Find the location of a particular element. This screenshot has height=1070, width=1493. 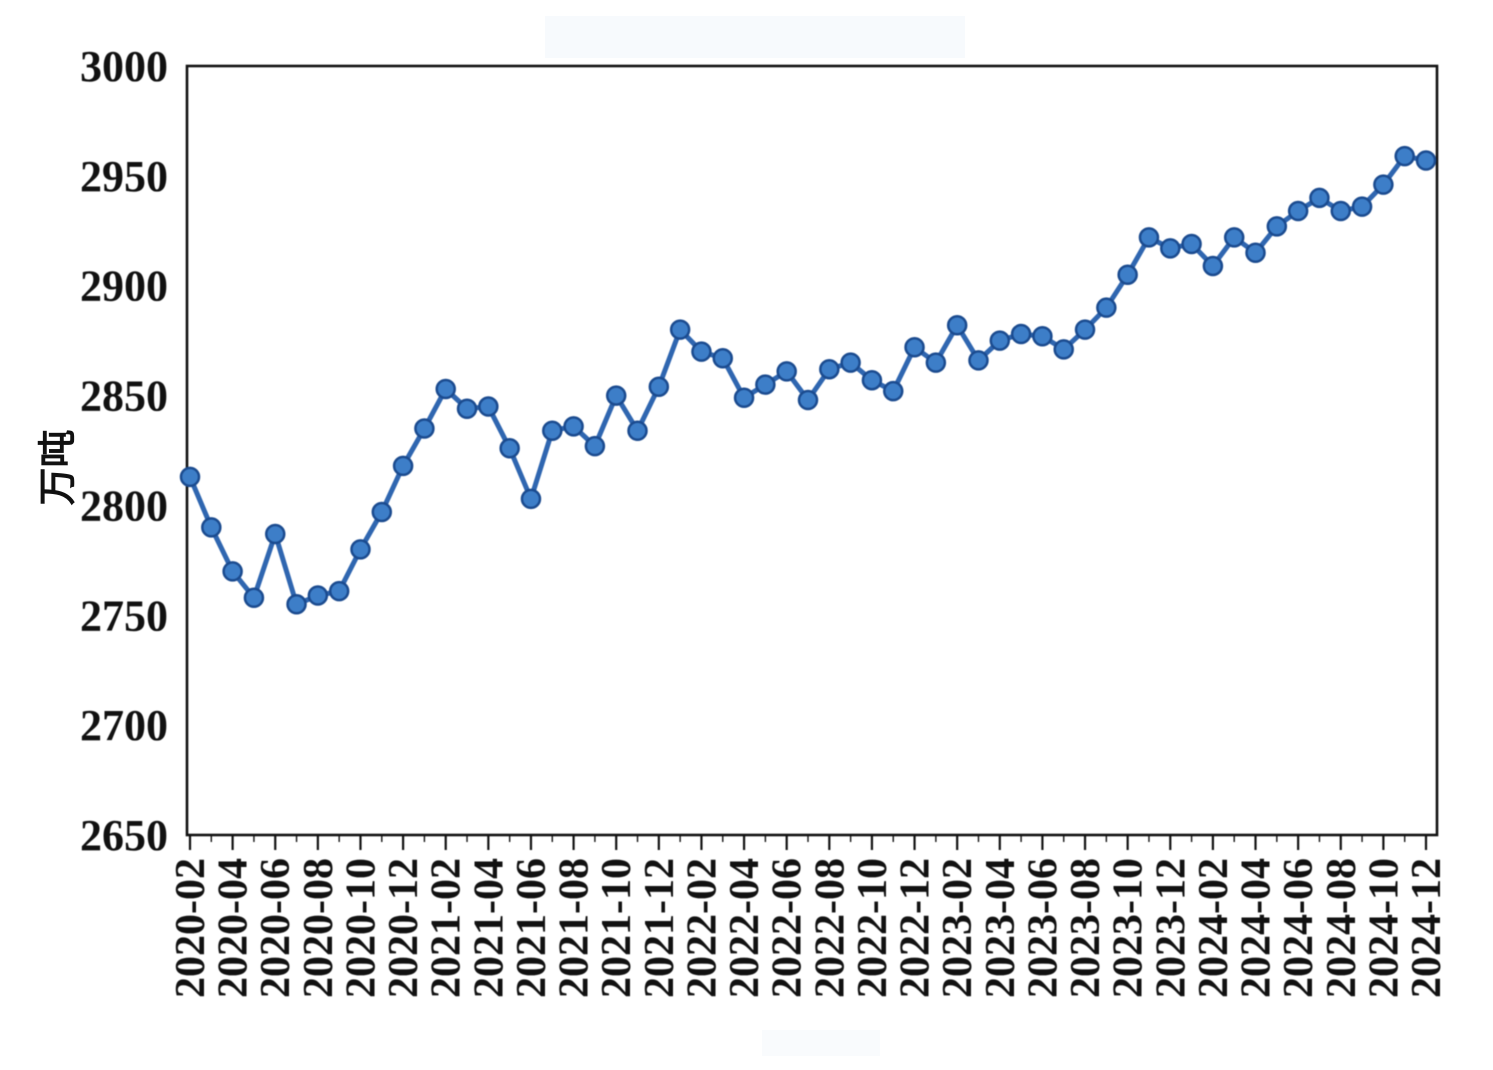

x-tick-label: 2021-02 is located at coordinates (447, 928).